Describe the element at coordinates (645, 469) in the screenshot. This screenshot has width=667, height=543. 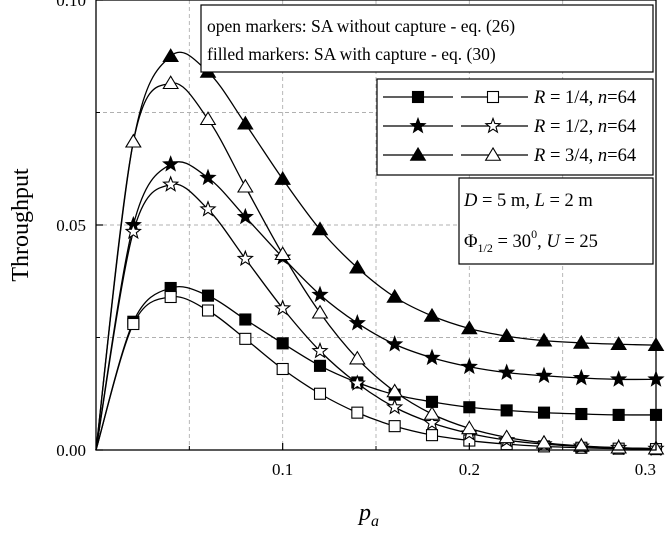
I see `x-tick-label: 0.3` at that location.